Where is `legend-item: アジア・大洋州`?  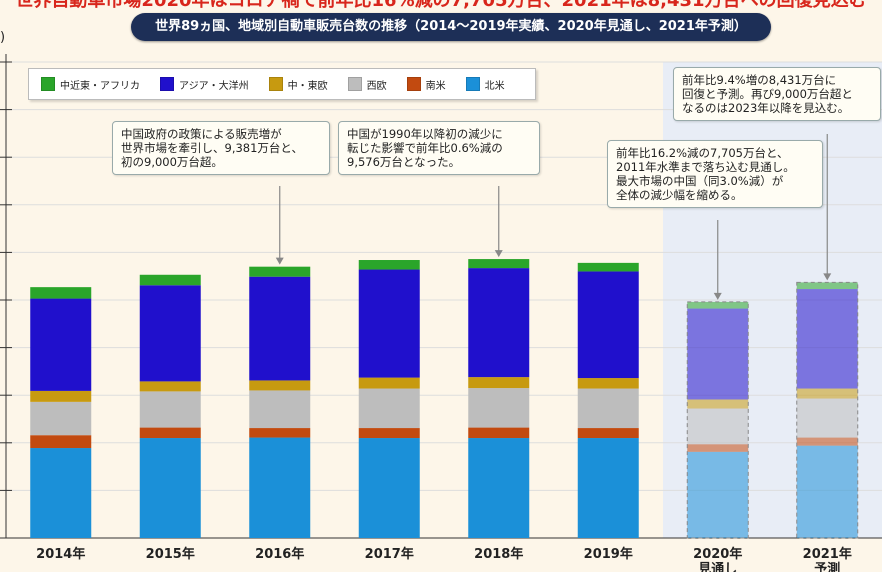 legend-item: アジア・大洋州 is located at coordinates (204, 84).